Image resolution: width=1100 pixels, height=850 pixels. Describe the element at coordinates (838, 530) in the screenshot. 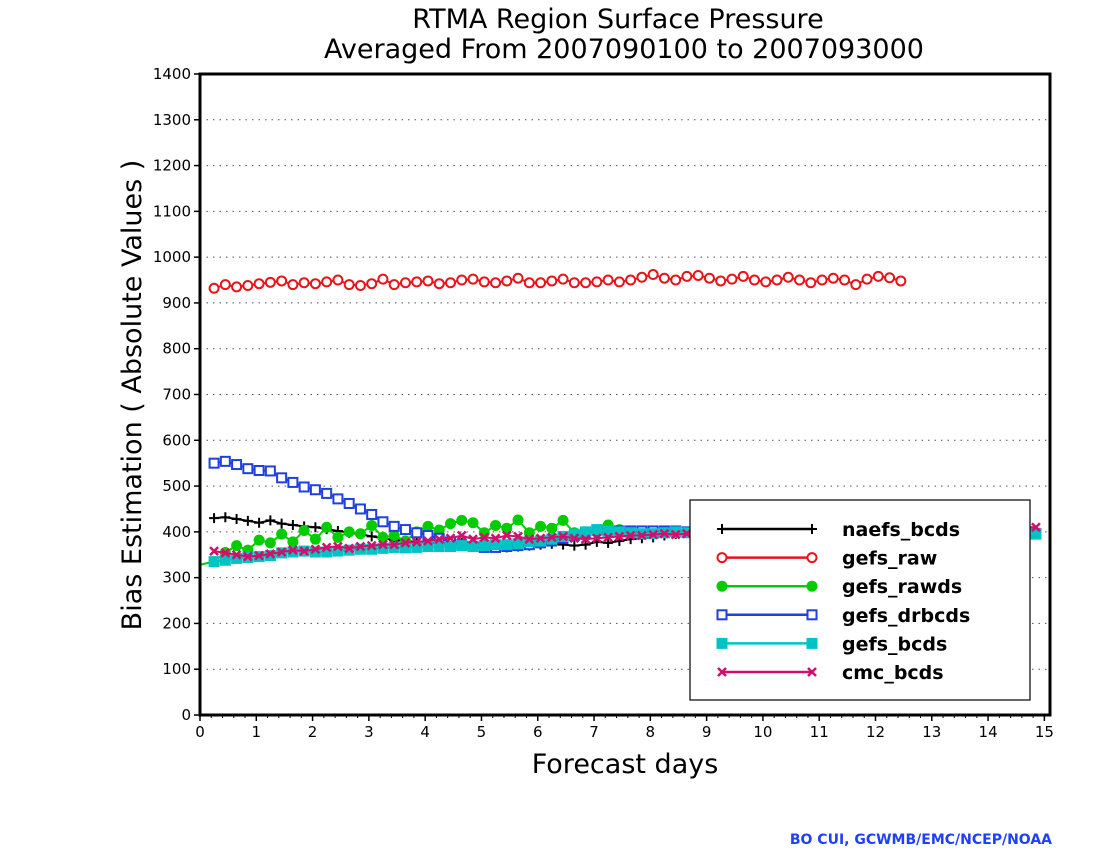

I see `legend-item: naefs_bcds` at that location.